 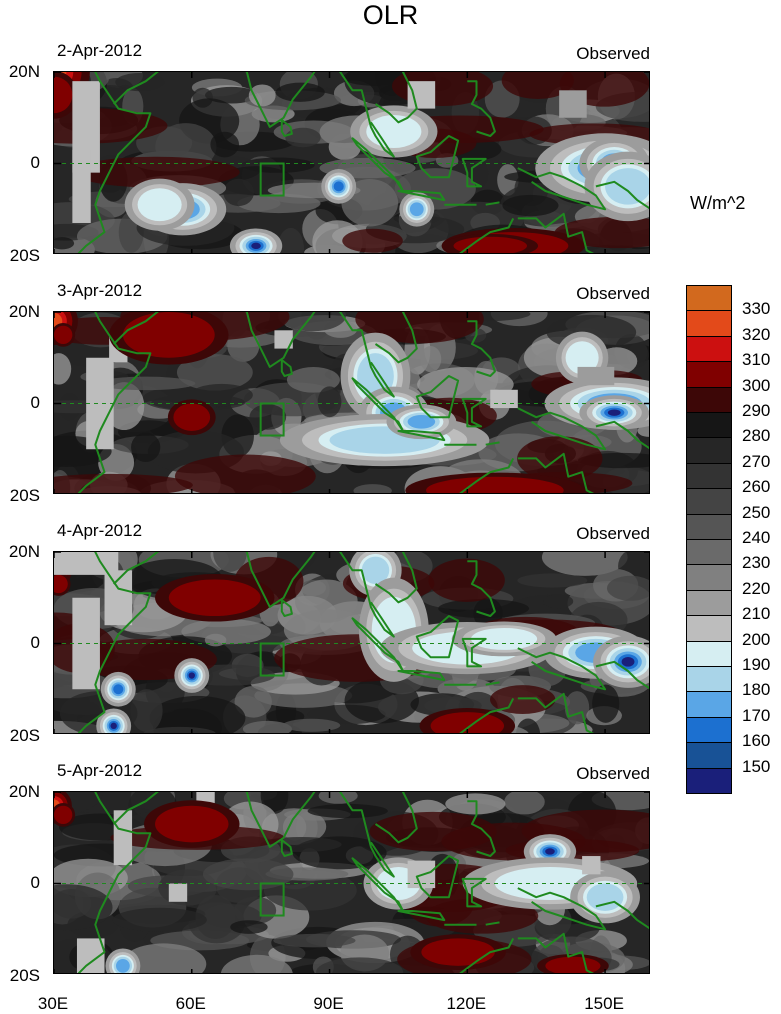 I want to click on colorbar-level-label: 290, so click(x=756, y=410).